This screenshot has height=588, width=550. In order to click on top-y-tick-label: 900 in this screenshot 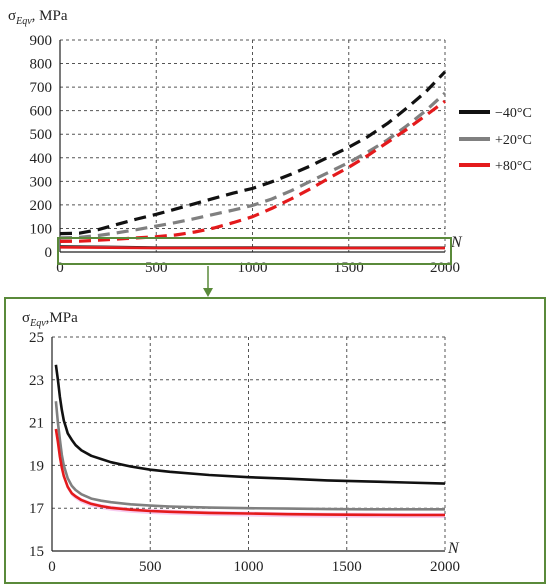, I will do `click(41, 41)`.